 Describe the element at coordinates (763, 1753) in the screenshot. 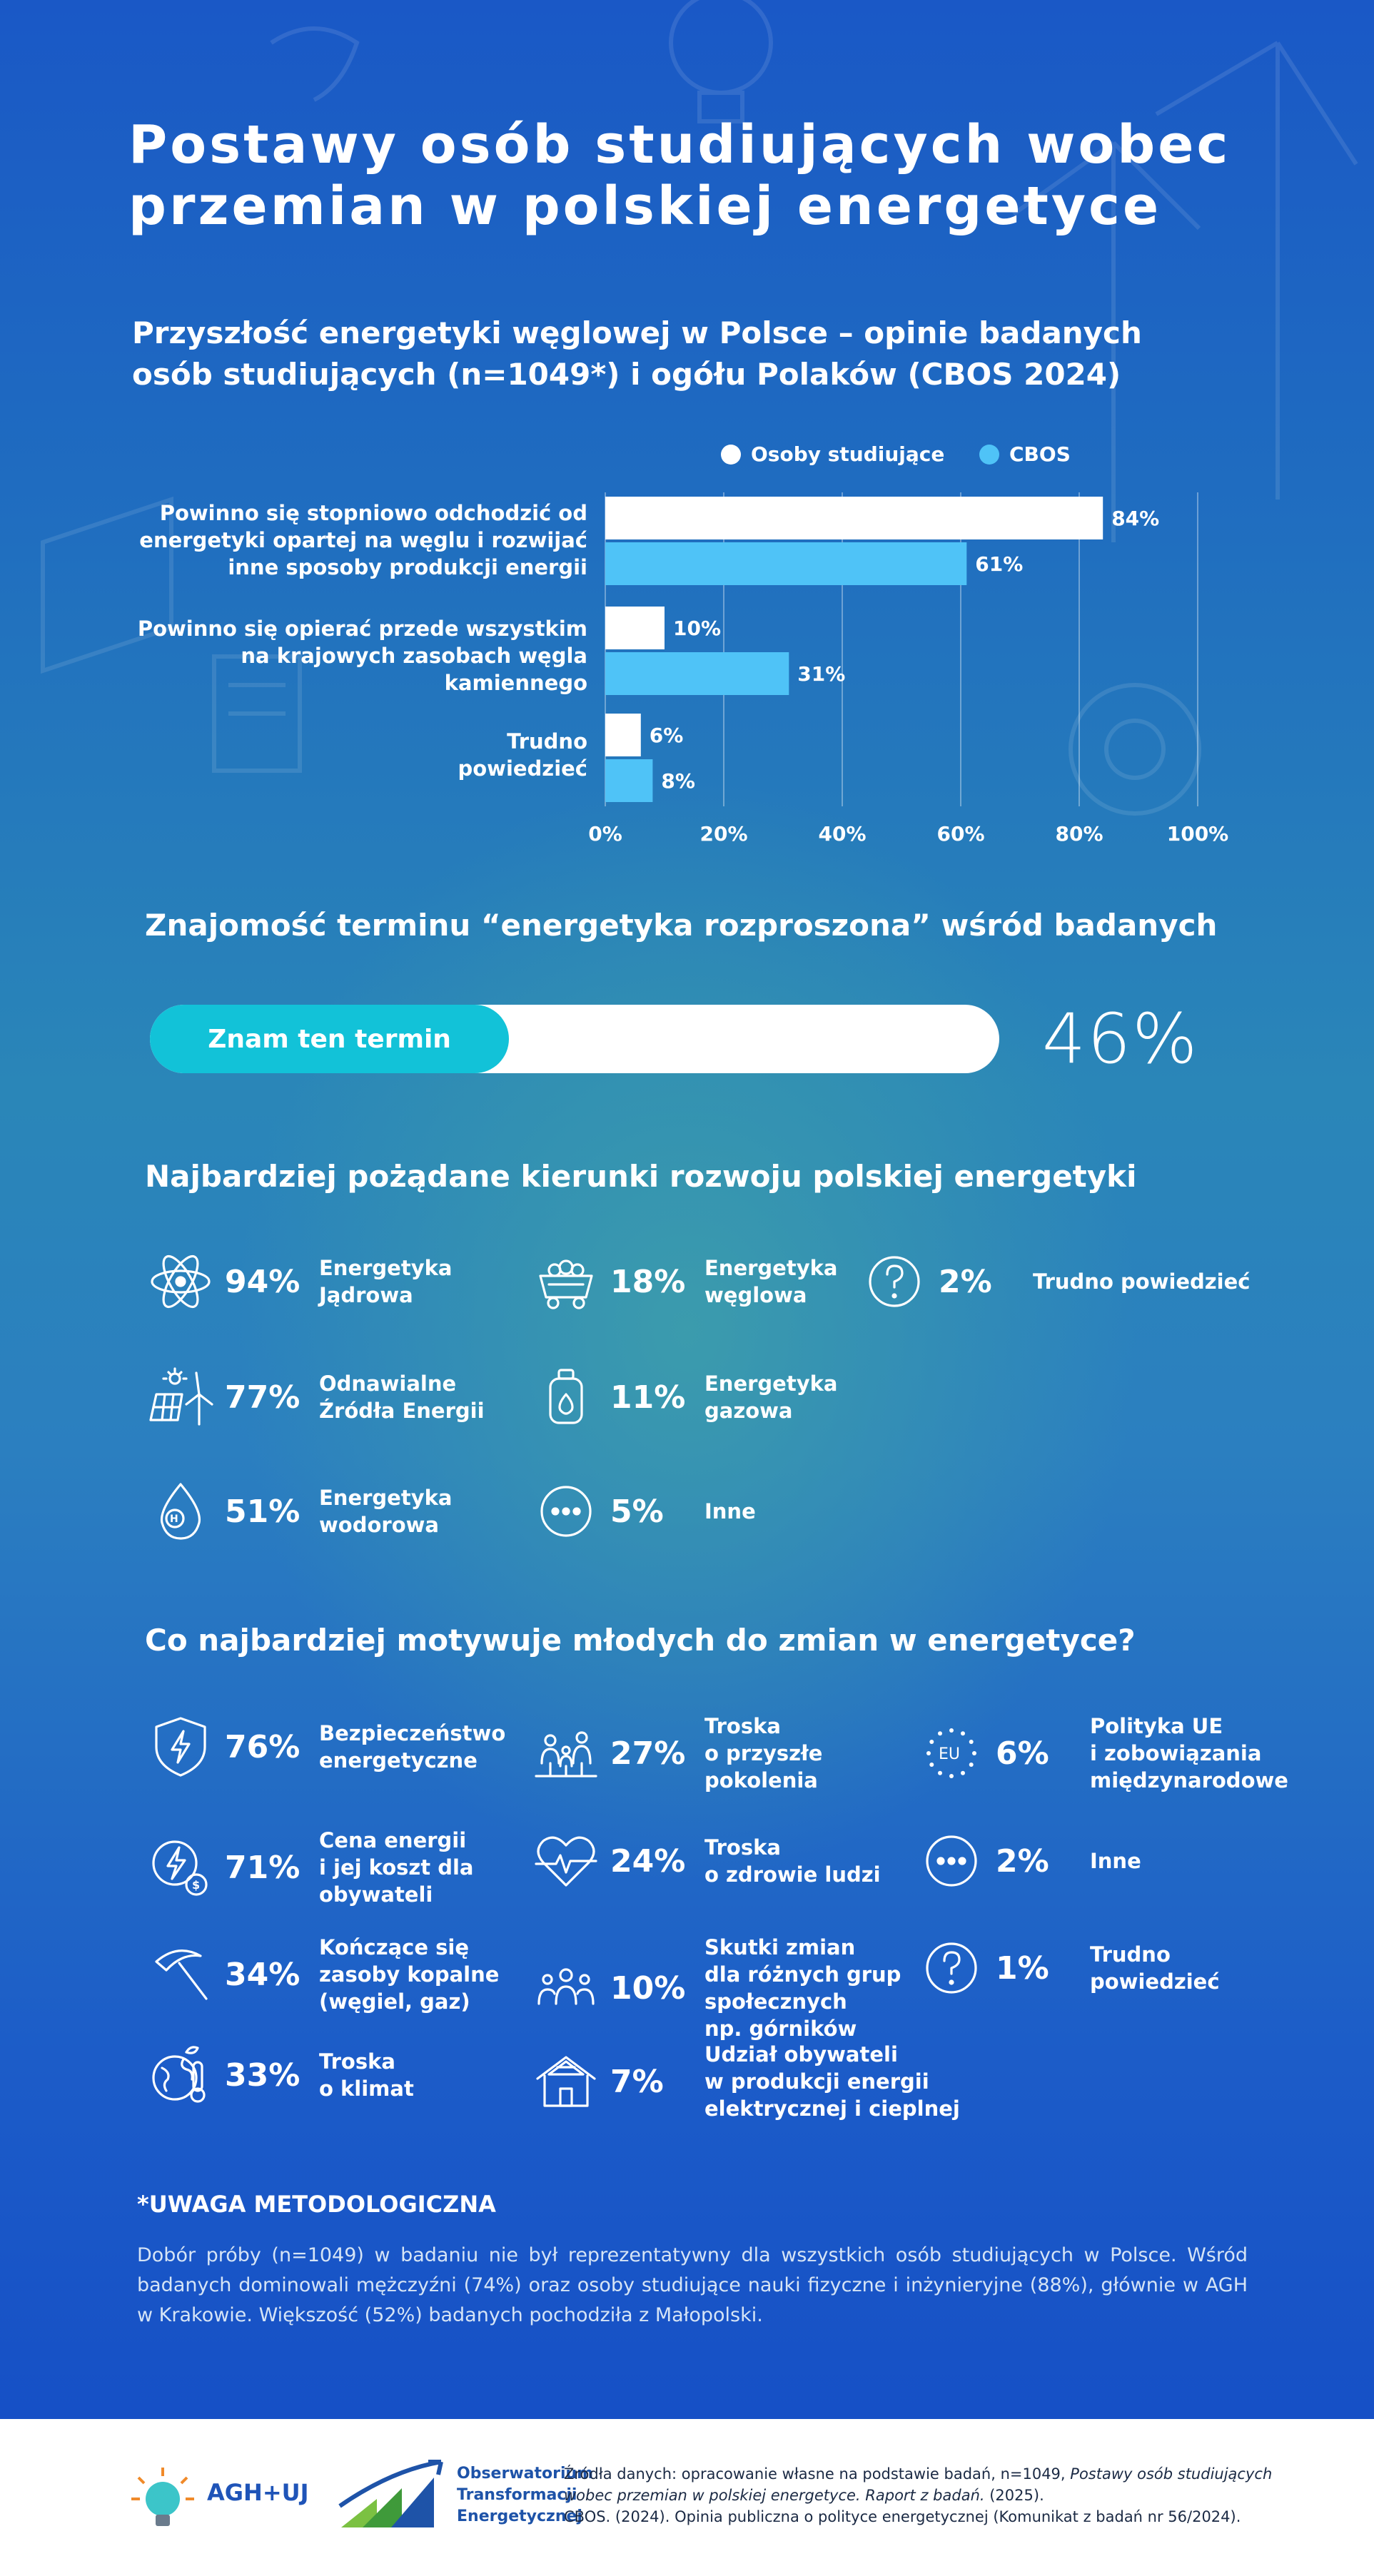

I see `motivation-label-line: o przyszłe` at that location.